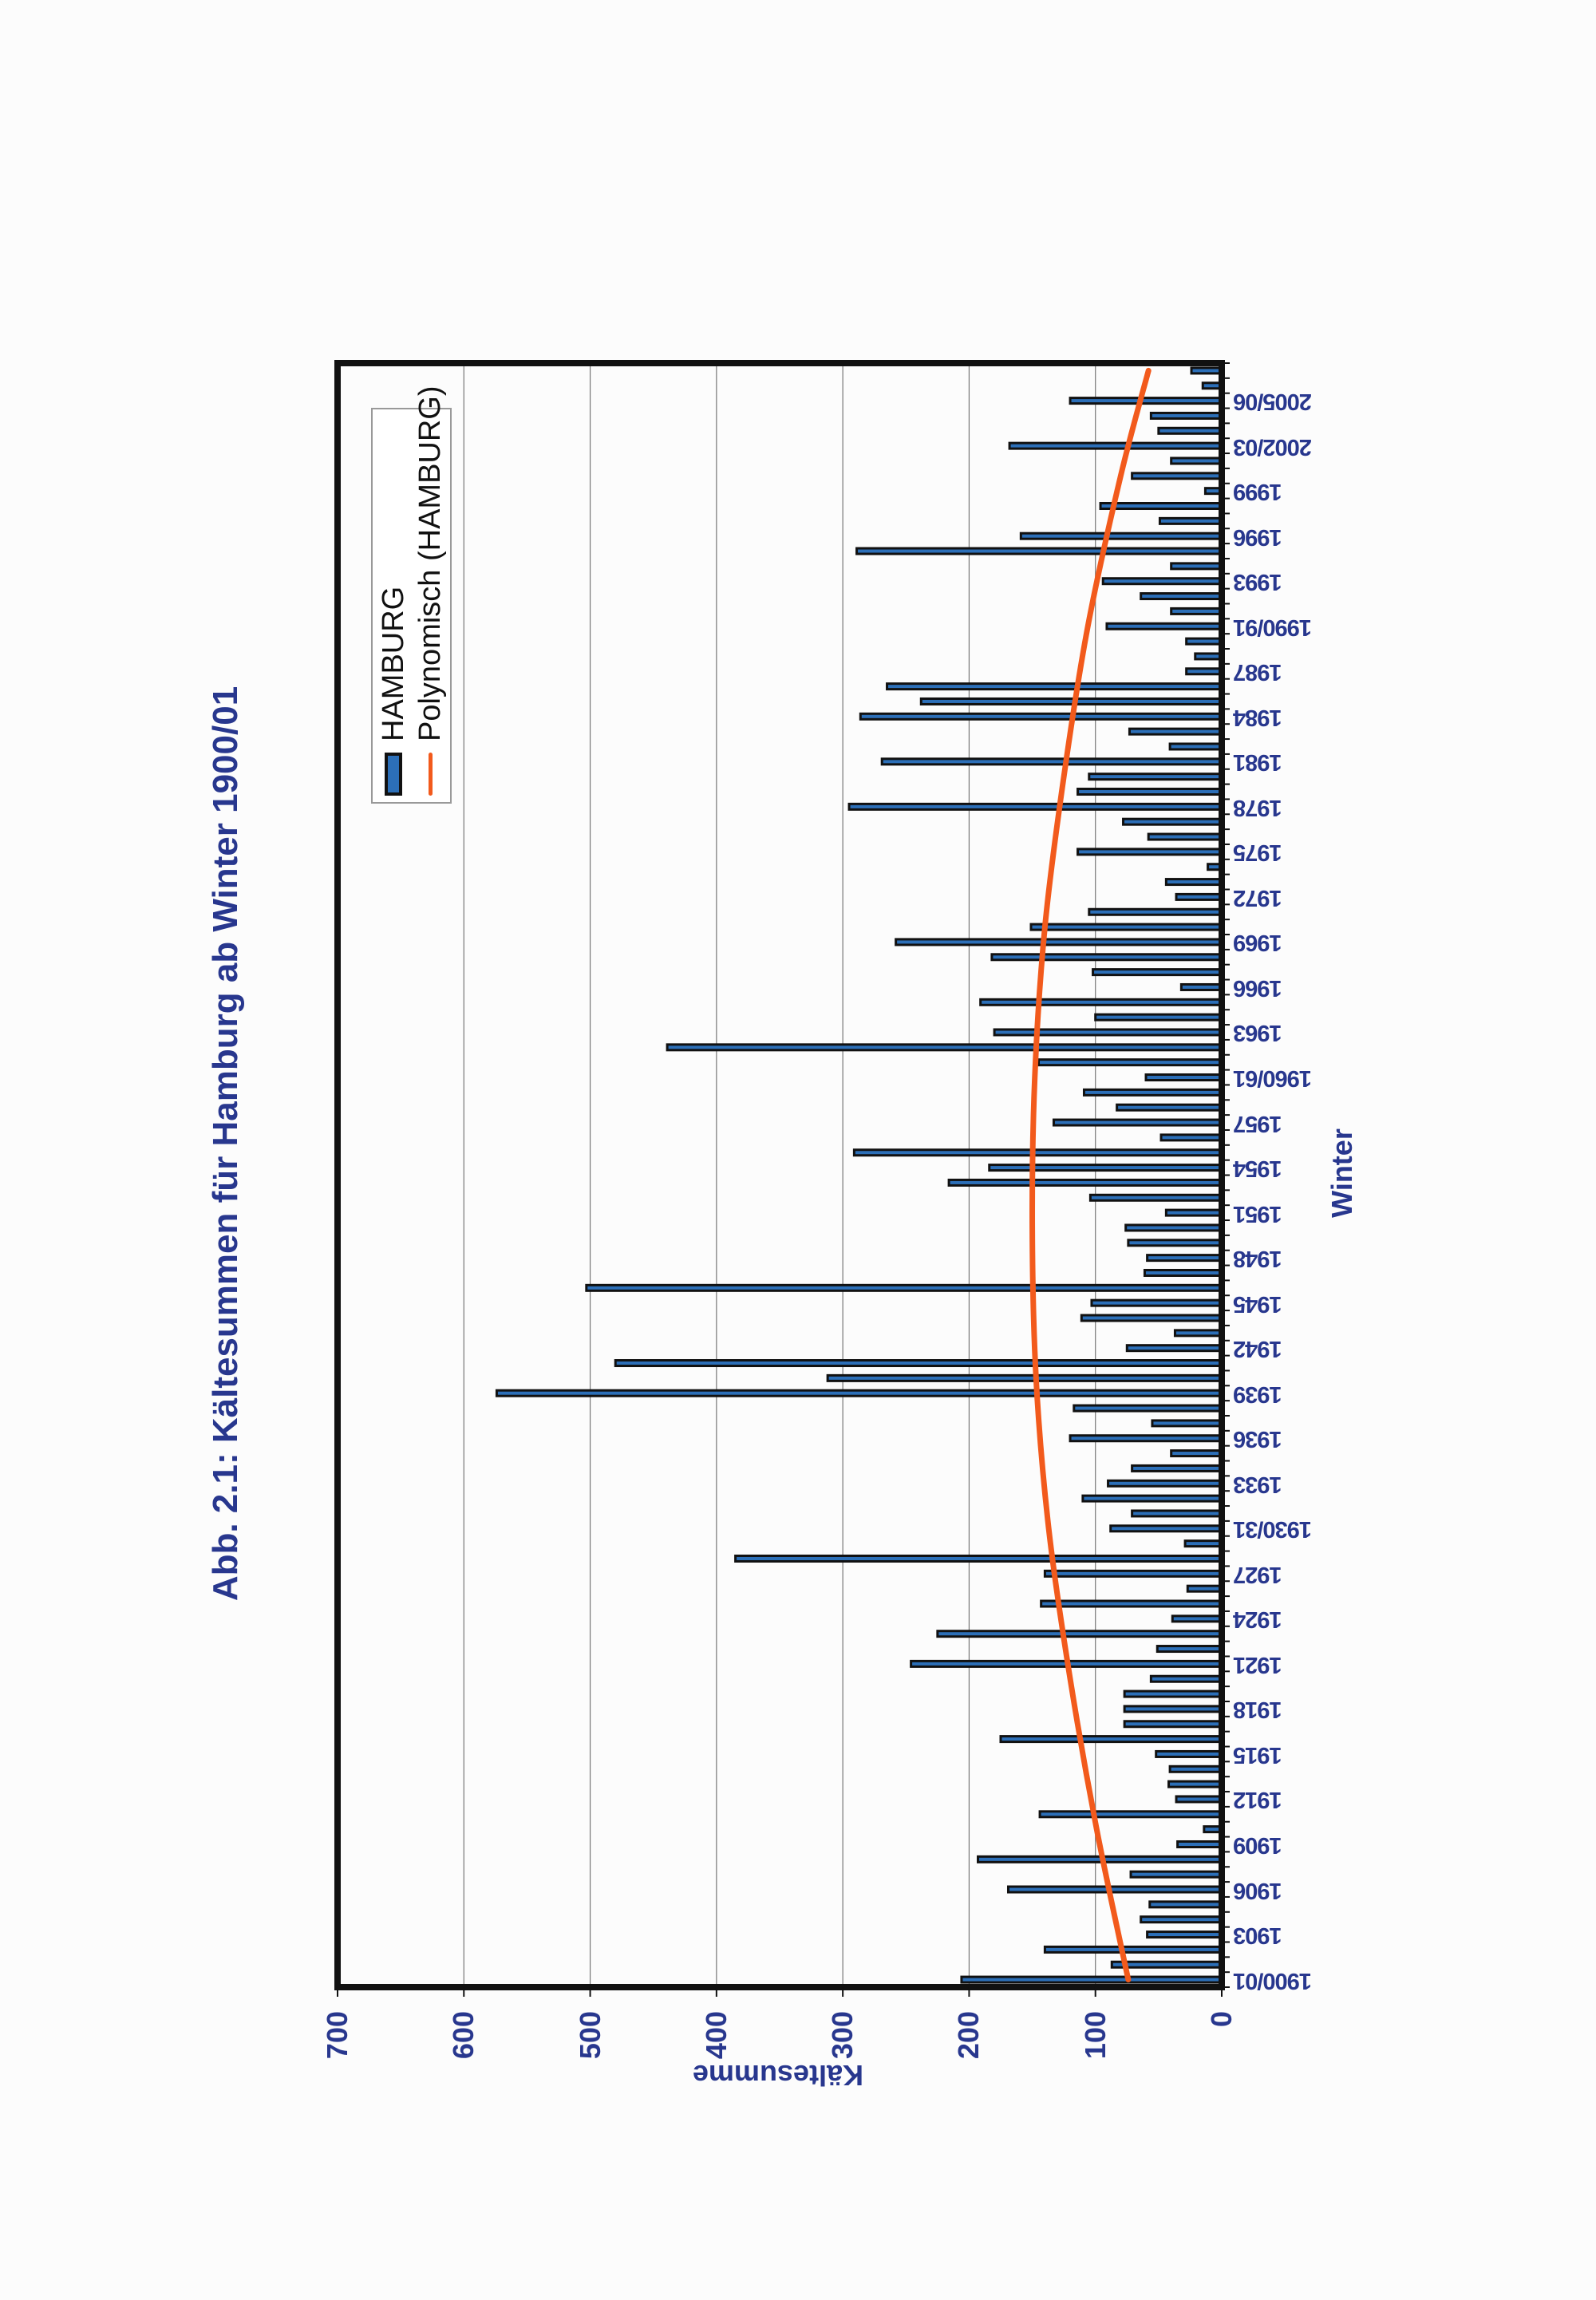 The height and width of the screenshot is (2300, 1596). What do you see at coordinates (1155, 911) in the screenshot?
I see `bar-1971/72` at bounding box center [1155, 911].